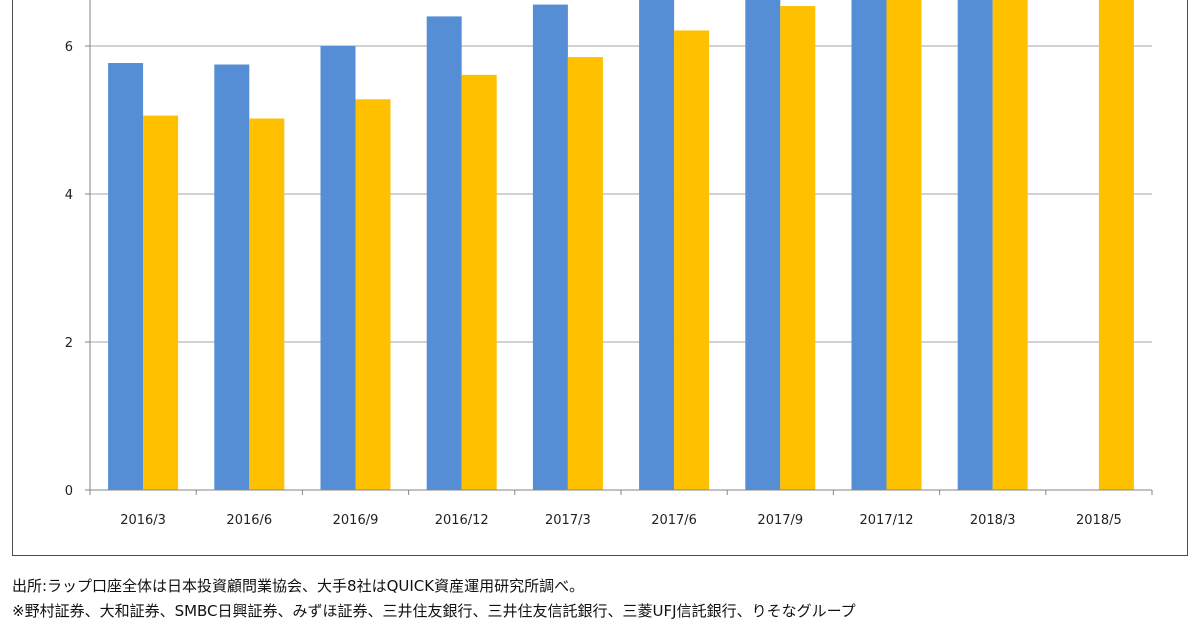 This screenshot has width=1200, height=628. I want to click on bar-series-1-2017/3, so click(550, 247).